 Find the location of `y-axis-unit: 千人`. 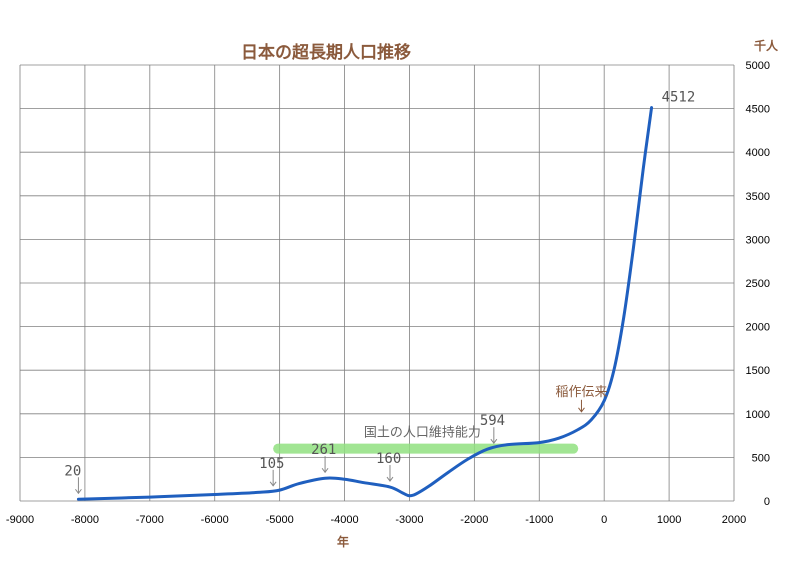

y-axis-unit: 千人 is located at coordinates (766, 45).